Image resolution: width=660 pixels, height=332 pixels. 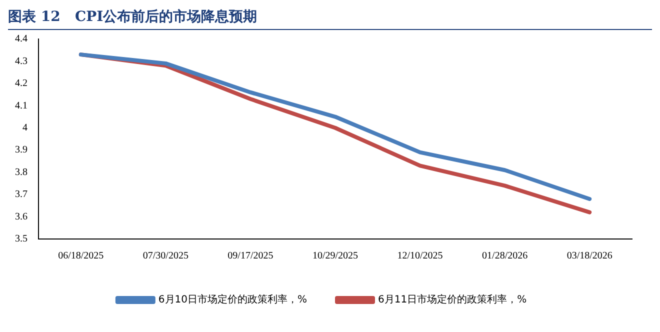 I want to click on x-tick-label: 06/18/2025, so click(x=81, y=256).